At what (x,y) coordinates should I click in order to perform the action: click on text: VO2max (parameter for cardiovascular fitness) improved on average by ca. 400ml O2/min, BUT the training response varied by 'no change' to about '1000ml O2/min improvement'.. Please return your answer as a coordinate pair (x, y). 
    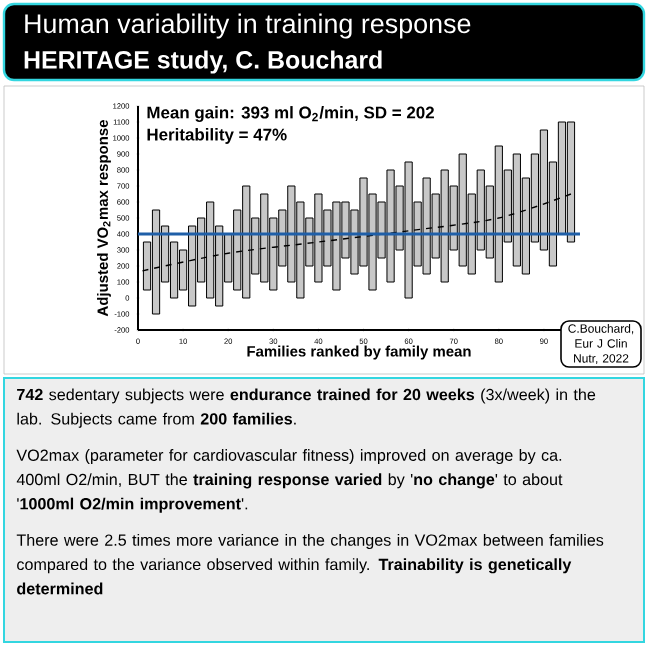
    Looking at the image, I should click on (289, 481).